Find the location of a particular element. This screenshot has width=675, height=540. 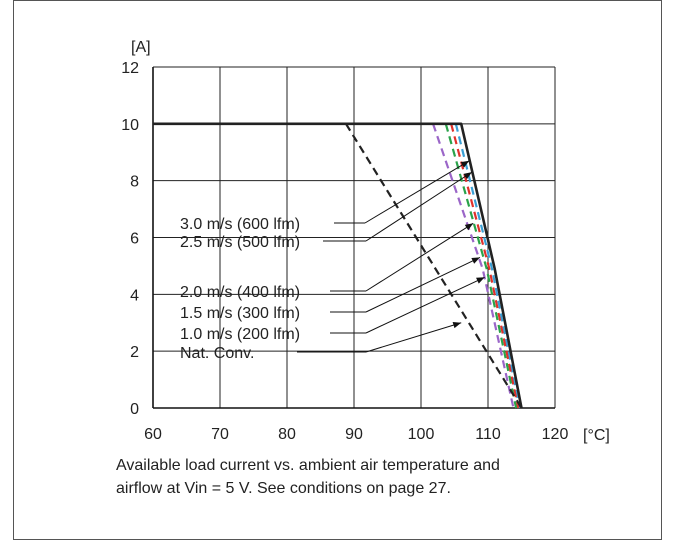

y-tick-label: 2 is located at coordinates (134, 352).